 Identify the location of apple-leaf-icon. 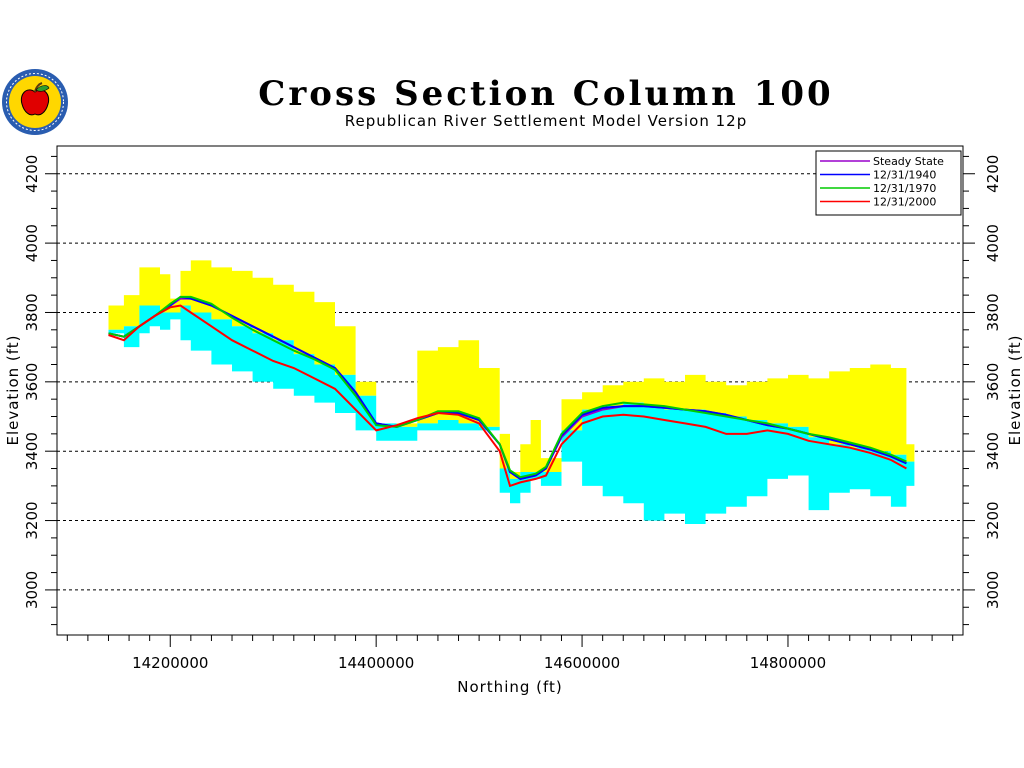
(42, 88).